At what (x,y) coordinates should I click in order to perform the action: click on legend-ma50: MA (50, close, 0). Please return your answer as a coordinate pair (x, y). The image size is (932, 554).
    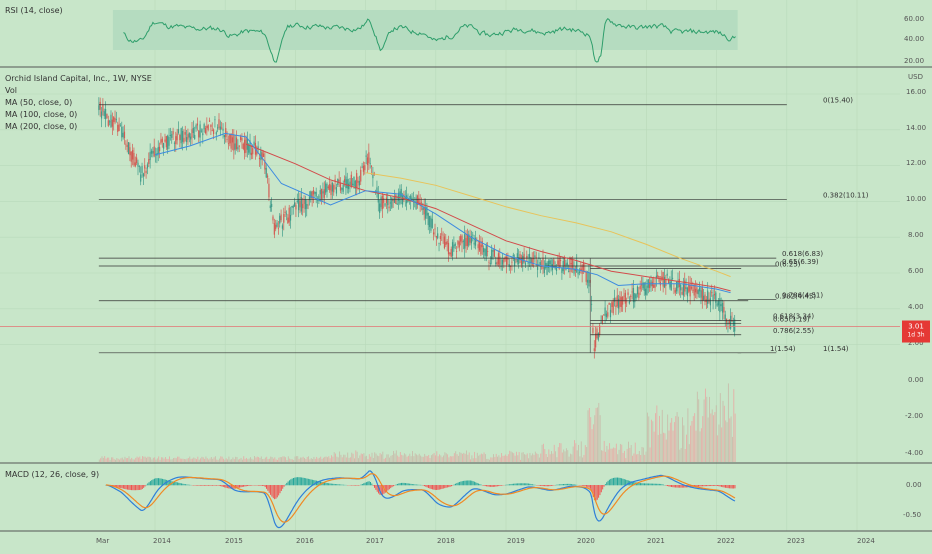
    Looking at the image, I should click on (38, 102).